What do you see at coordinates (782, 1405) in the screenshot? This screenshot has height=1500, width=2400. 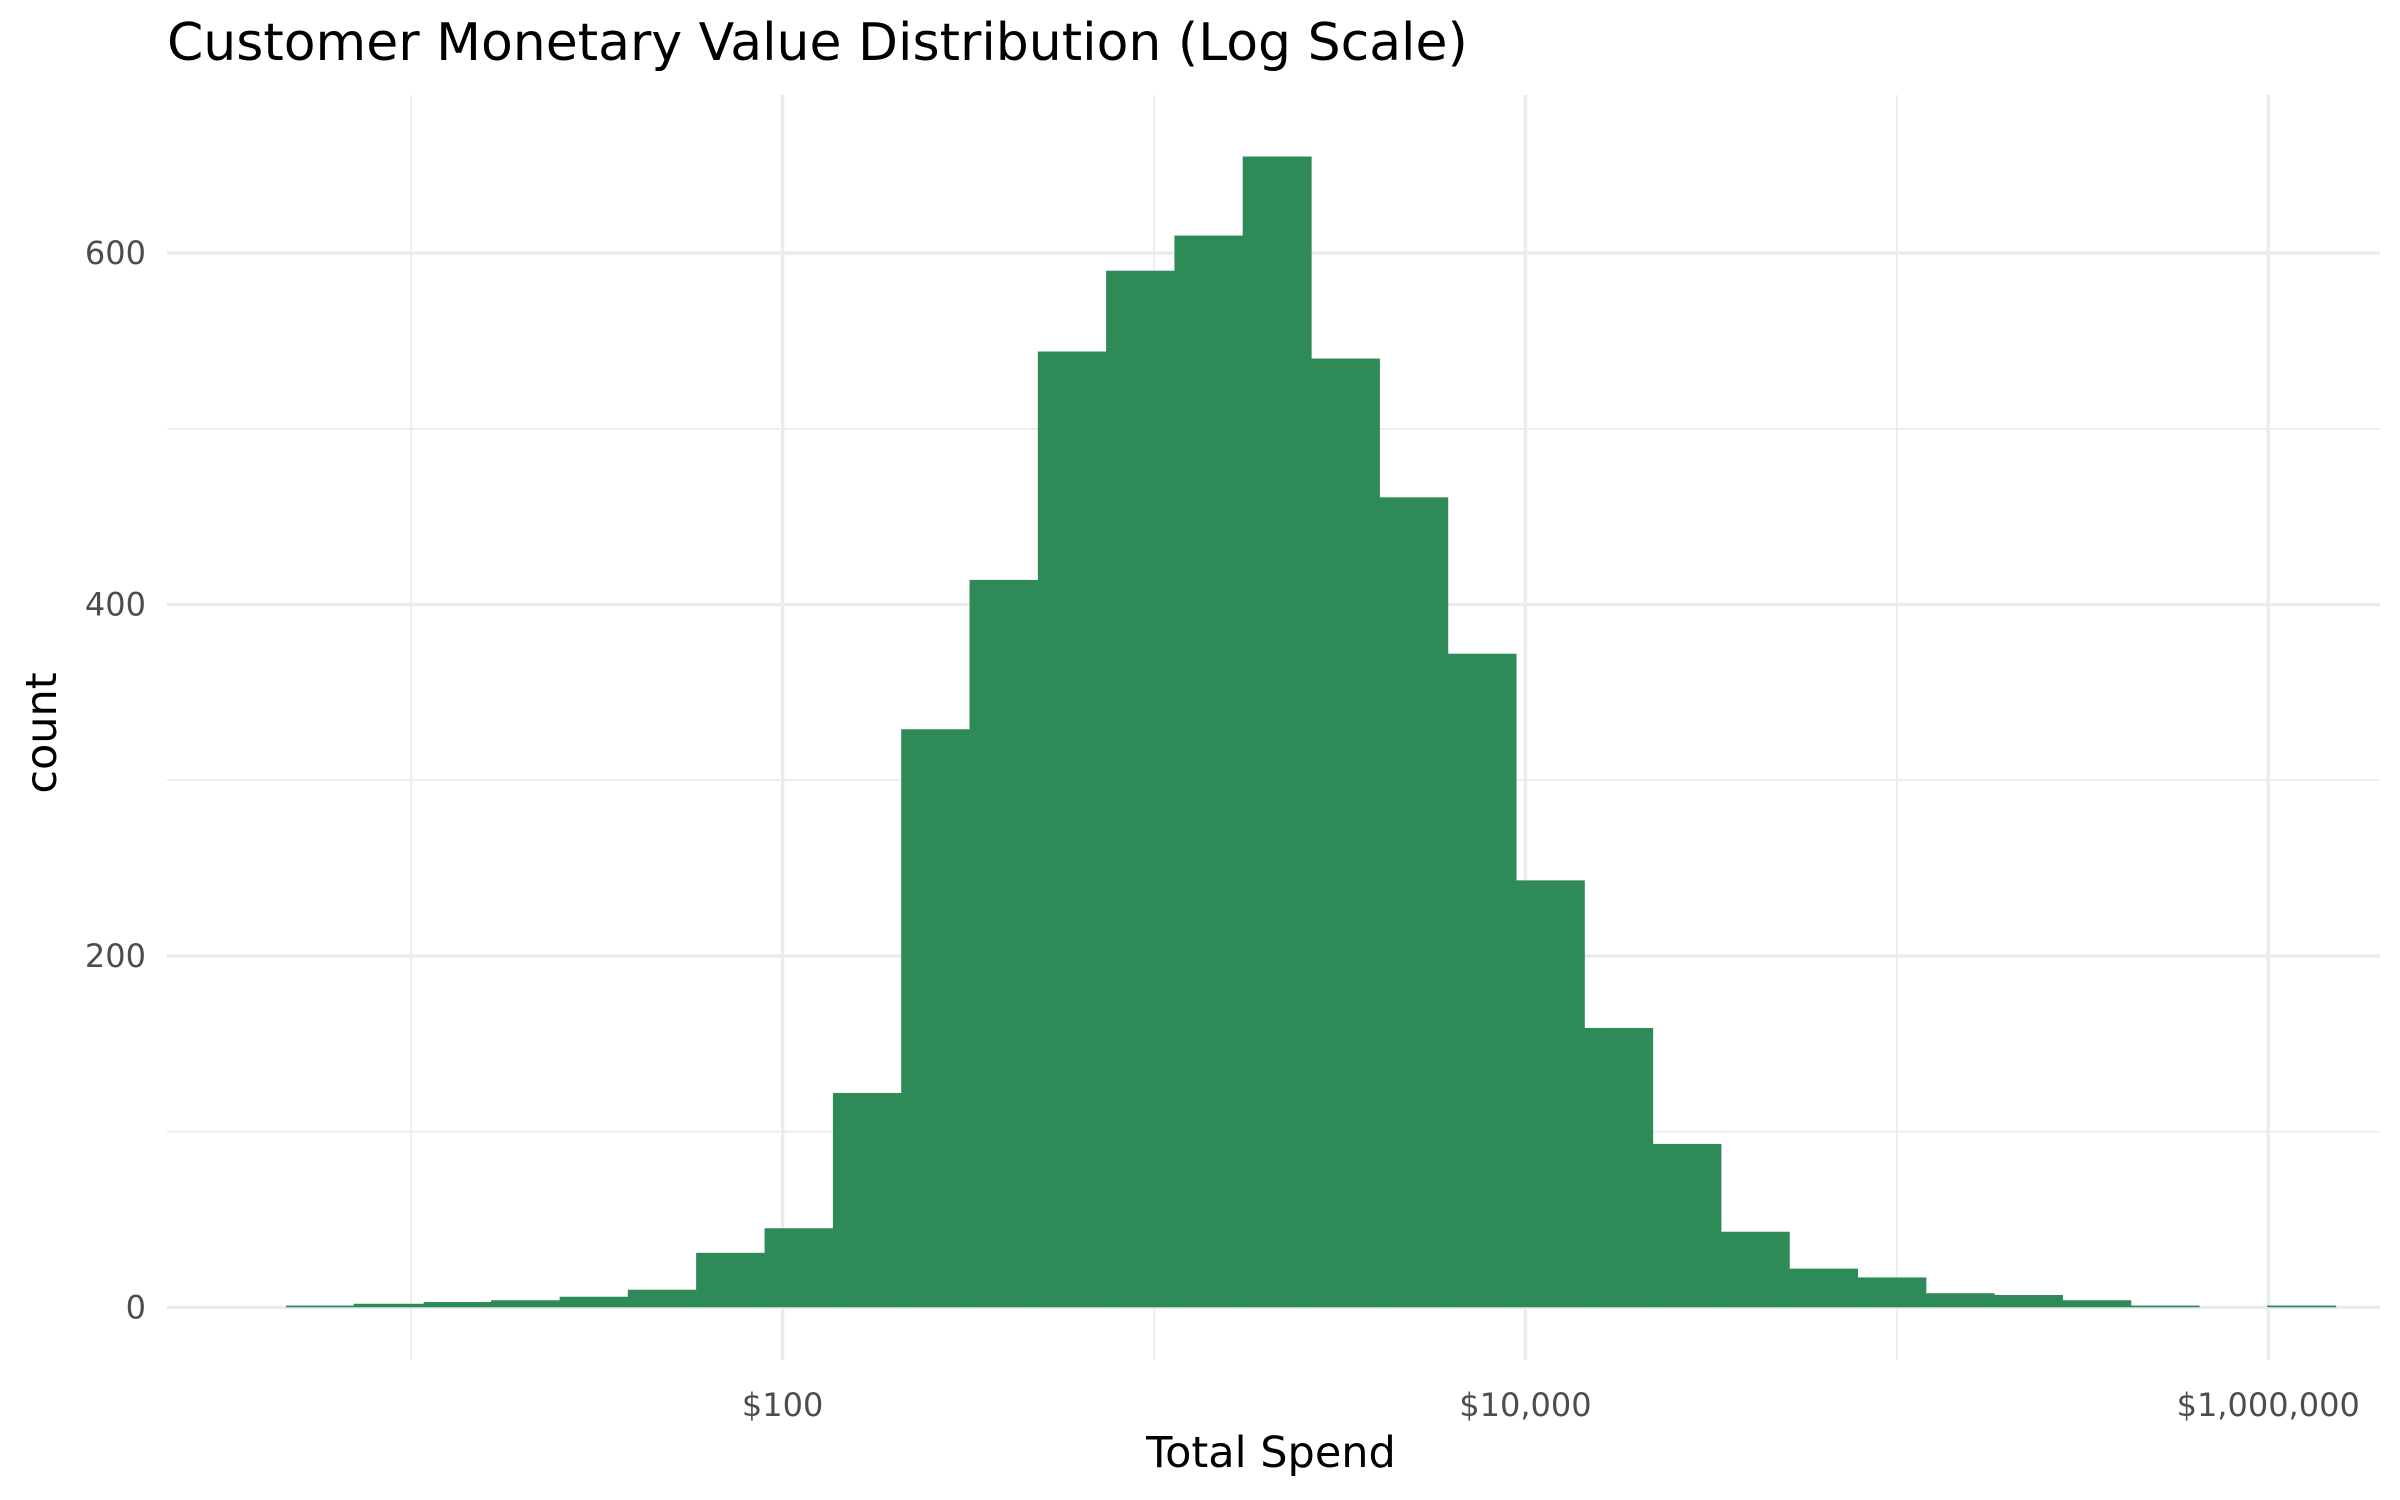 I see `x-tick-label: $100` at bounding box center [782, 1405].